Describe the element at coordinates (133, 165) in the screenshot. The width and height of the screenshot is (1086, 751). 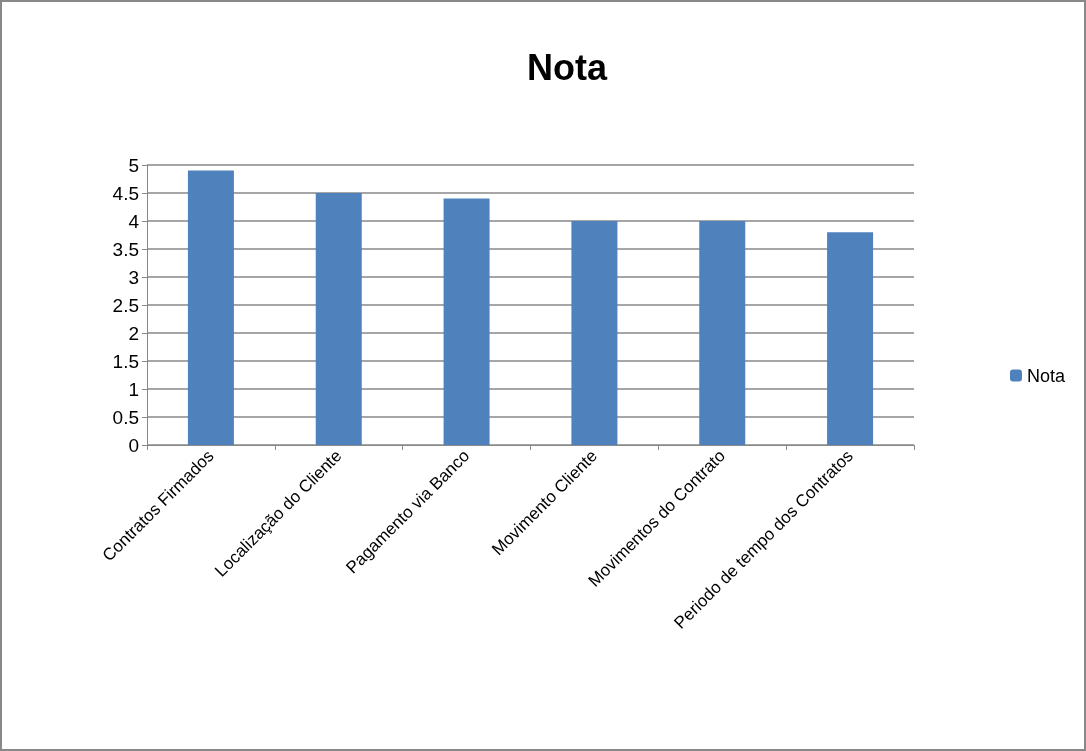
I see `y-tick-label: 5` at that location.